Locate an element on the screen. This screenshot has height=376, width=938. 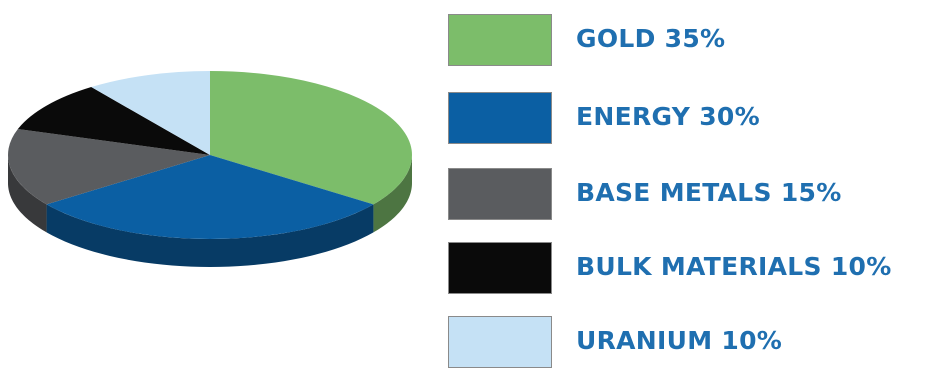
legend-item-uranium: URANIUM 10% is located at coordinates (693, 346).